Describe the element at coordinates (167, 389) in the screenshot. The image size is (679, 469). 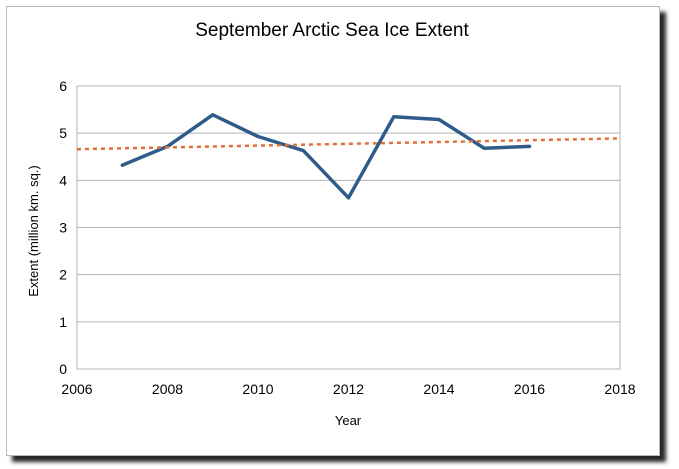
I see `x-tick-label: 2008` at that location.